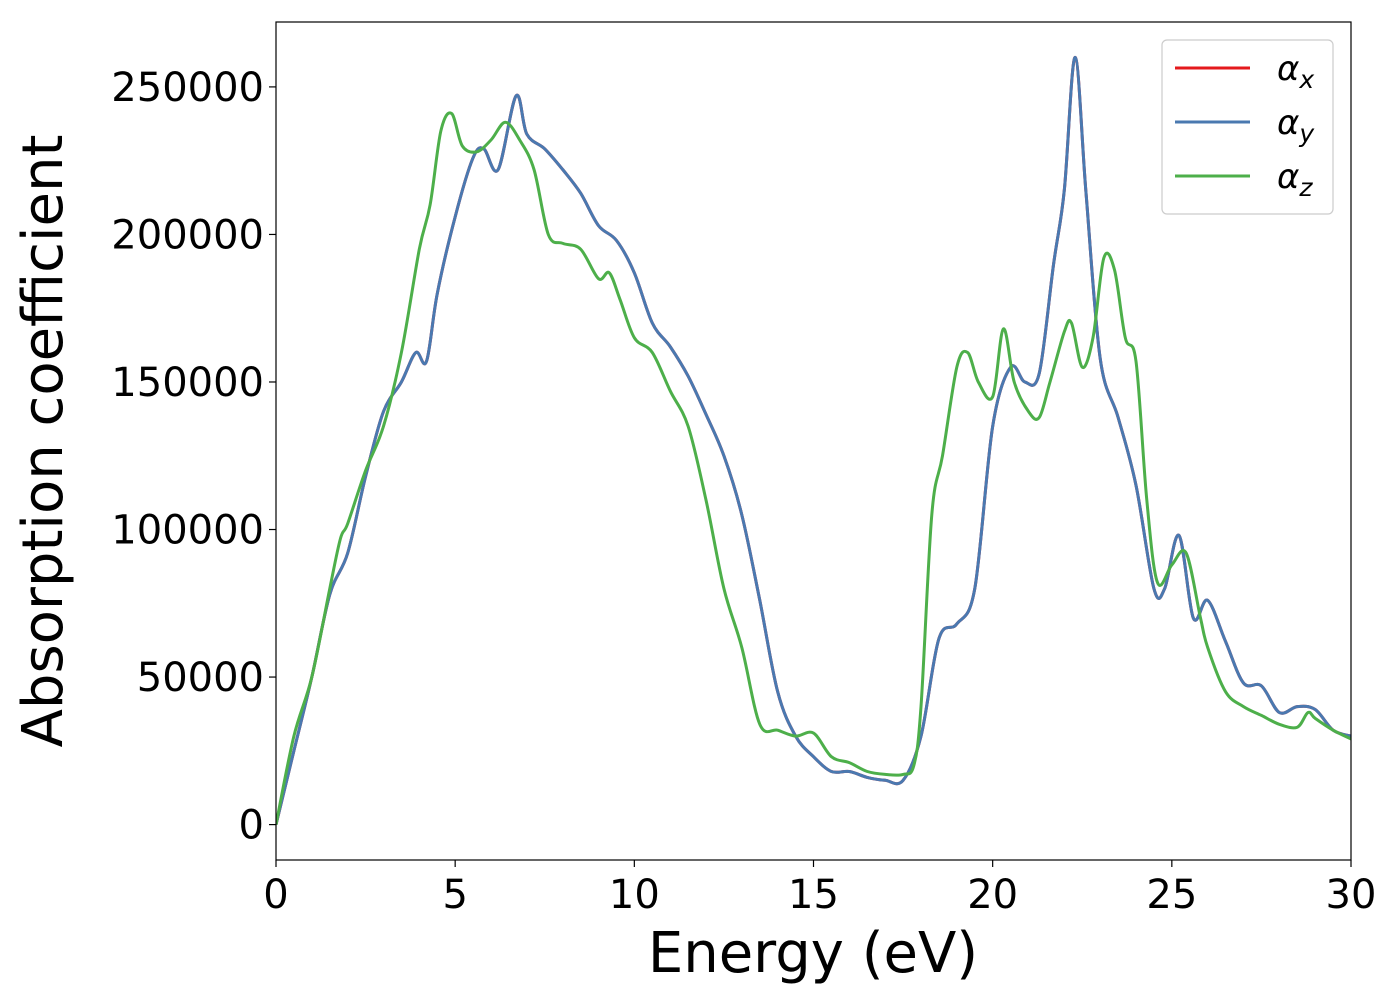 The height and width of the screenshot is (1000, 1400). What do you see at coordinates (200, 678) in the screenshot?
I see `y-tick-label: 50000` at bounding box center [200, 678].